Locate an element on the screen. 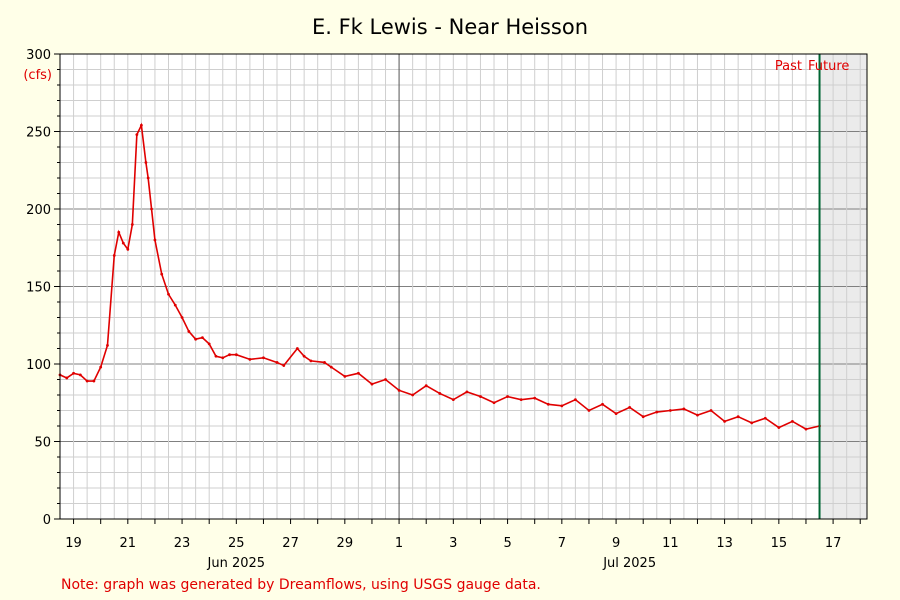  x-tick-label: 27 is located at coordinates (290, 543).